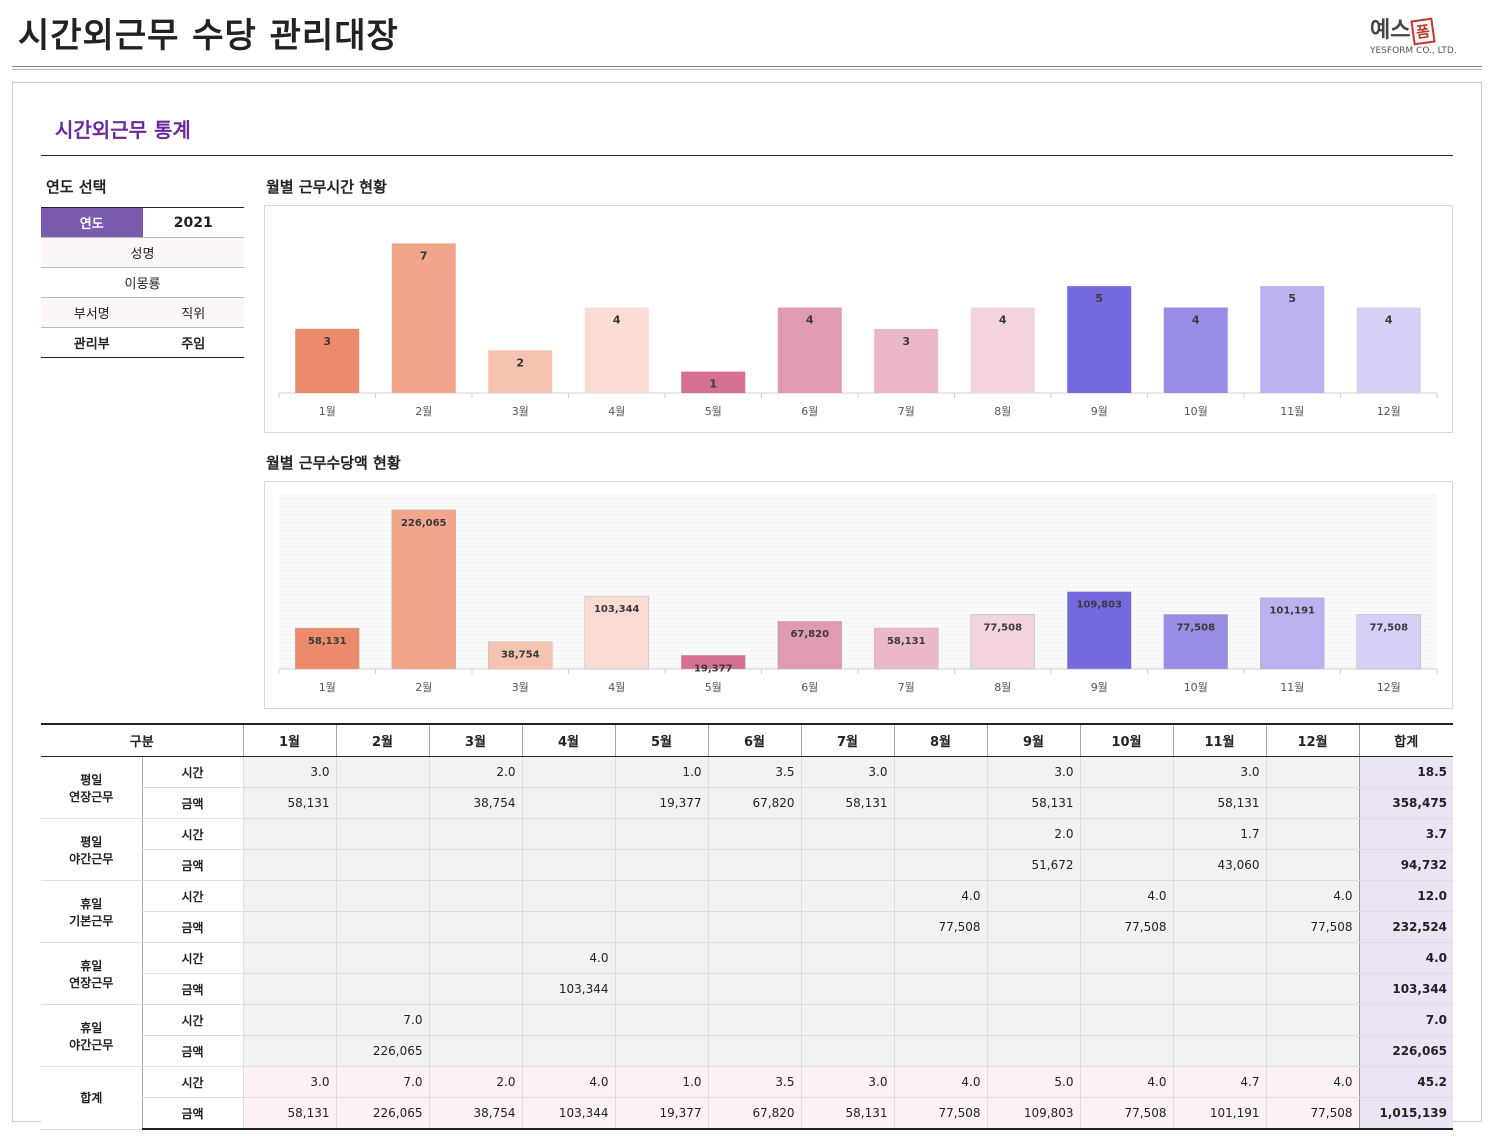 The height and width of the screenshot is (1137, 1495). I want to click on bar-10월, so click(1195, 350).